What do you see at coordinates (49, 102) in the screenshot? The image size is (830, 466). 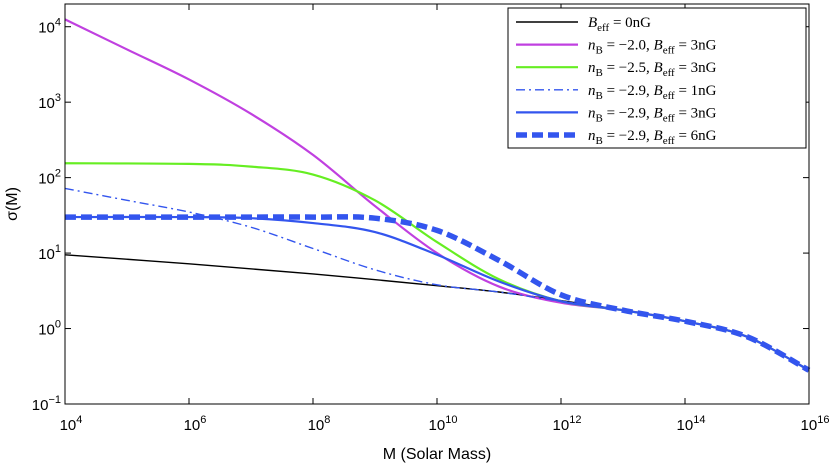 I see `y-tick-label-4: 10³` at bounding box center [49, 102].